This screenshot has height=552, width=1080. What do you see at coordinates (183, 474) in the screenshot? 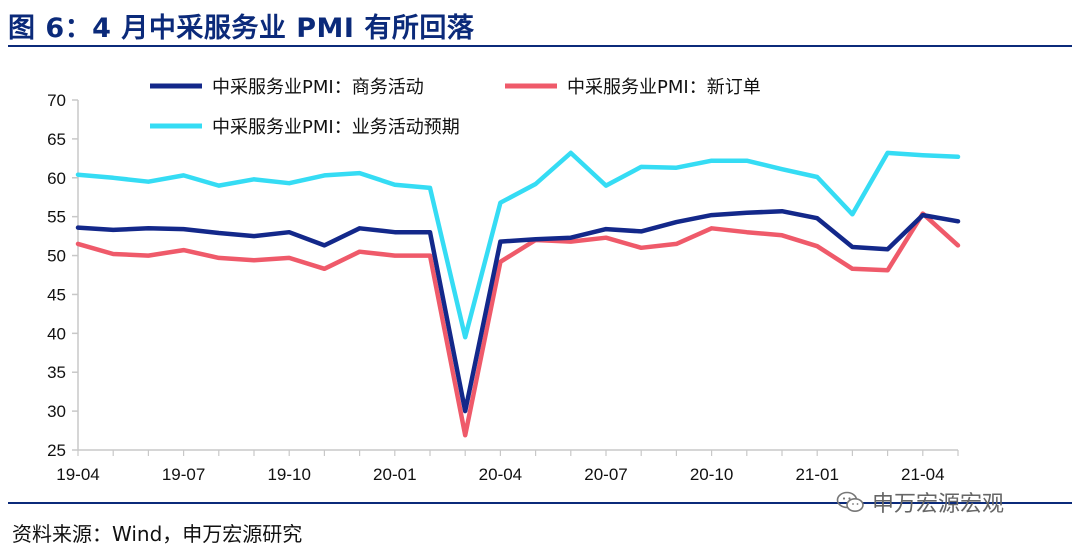
I see `x-tick-label: 19-07` at bounding box center [183, 474].